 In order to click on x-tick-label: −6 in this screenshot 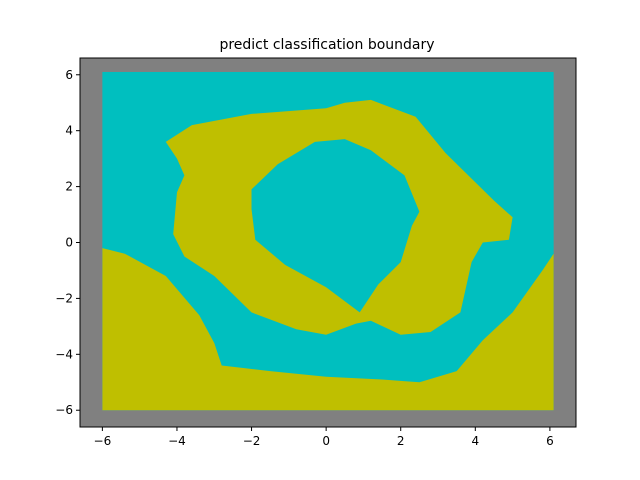, I will do `click(103, 441)`.